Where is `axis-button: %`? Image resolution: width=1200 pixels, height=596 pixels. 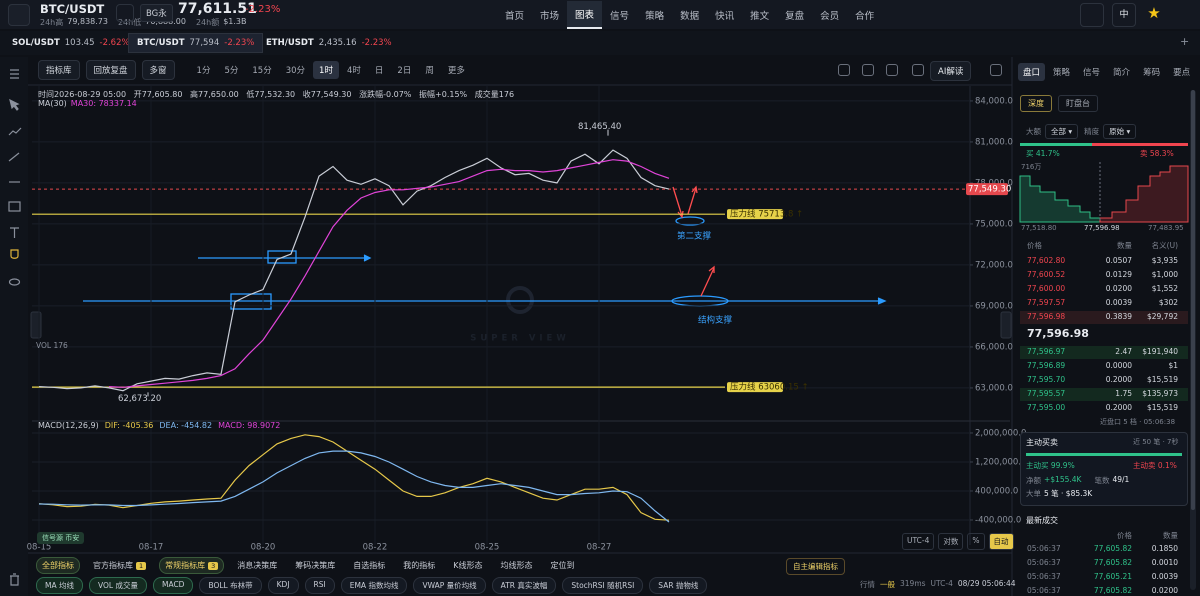 axis-button: % is located at coordinates (976, 541).